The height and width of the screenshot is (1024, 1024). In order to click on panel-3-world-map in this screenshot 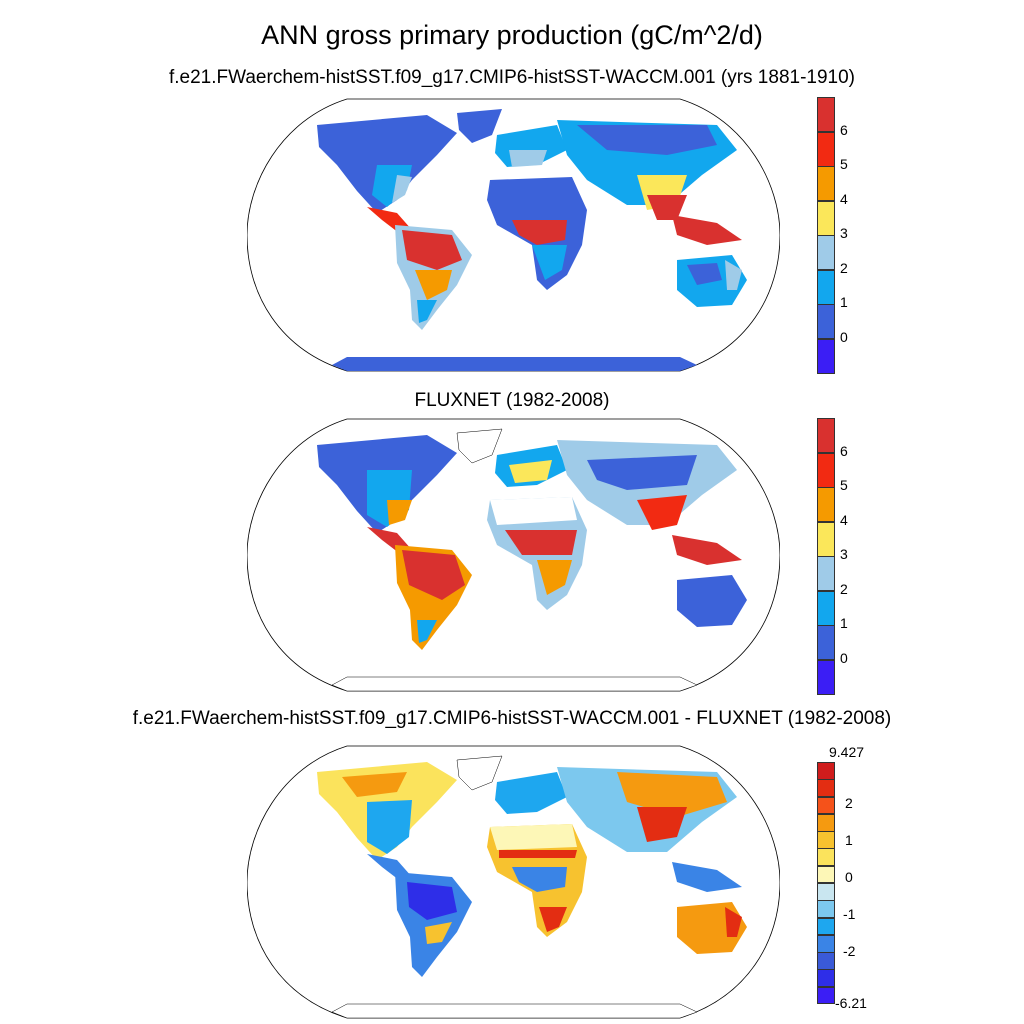, I will do `click(513, 882)`.